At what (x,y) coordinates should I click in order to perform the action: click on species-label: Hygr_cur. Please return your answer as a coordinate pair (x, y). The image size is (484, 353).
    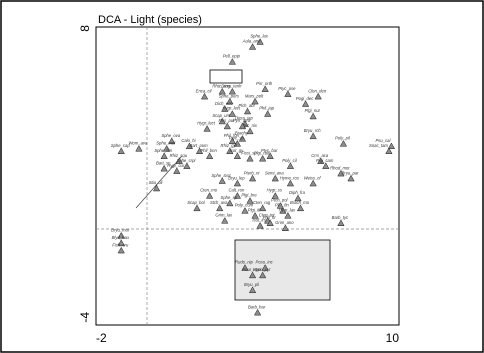
    Looking at the image, I should click on (176, 165).